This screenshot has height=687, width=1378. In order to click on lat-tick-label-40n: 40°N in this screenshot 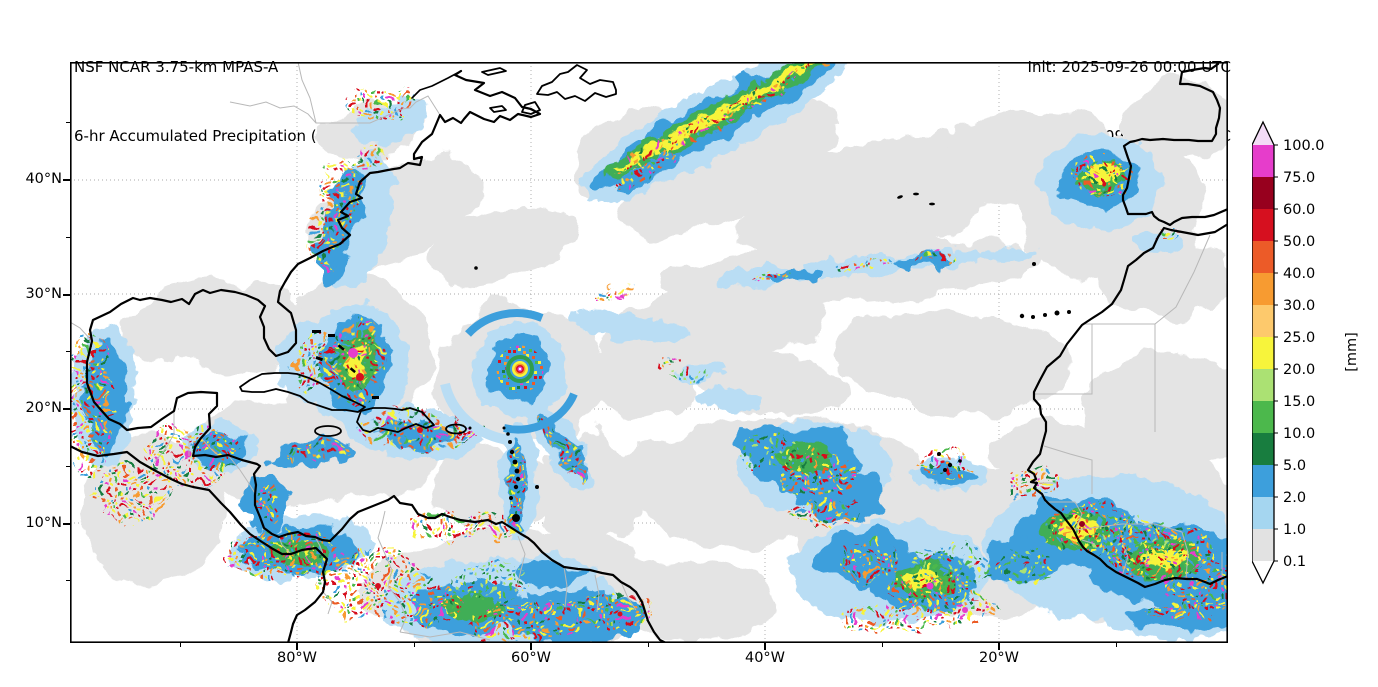, I will do `click(43, 179)`.